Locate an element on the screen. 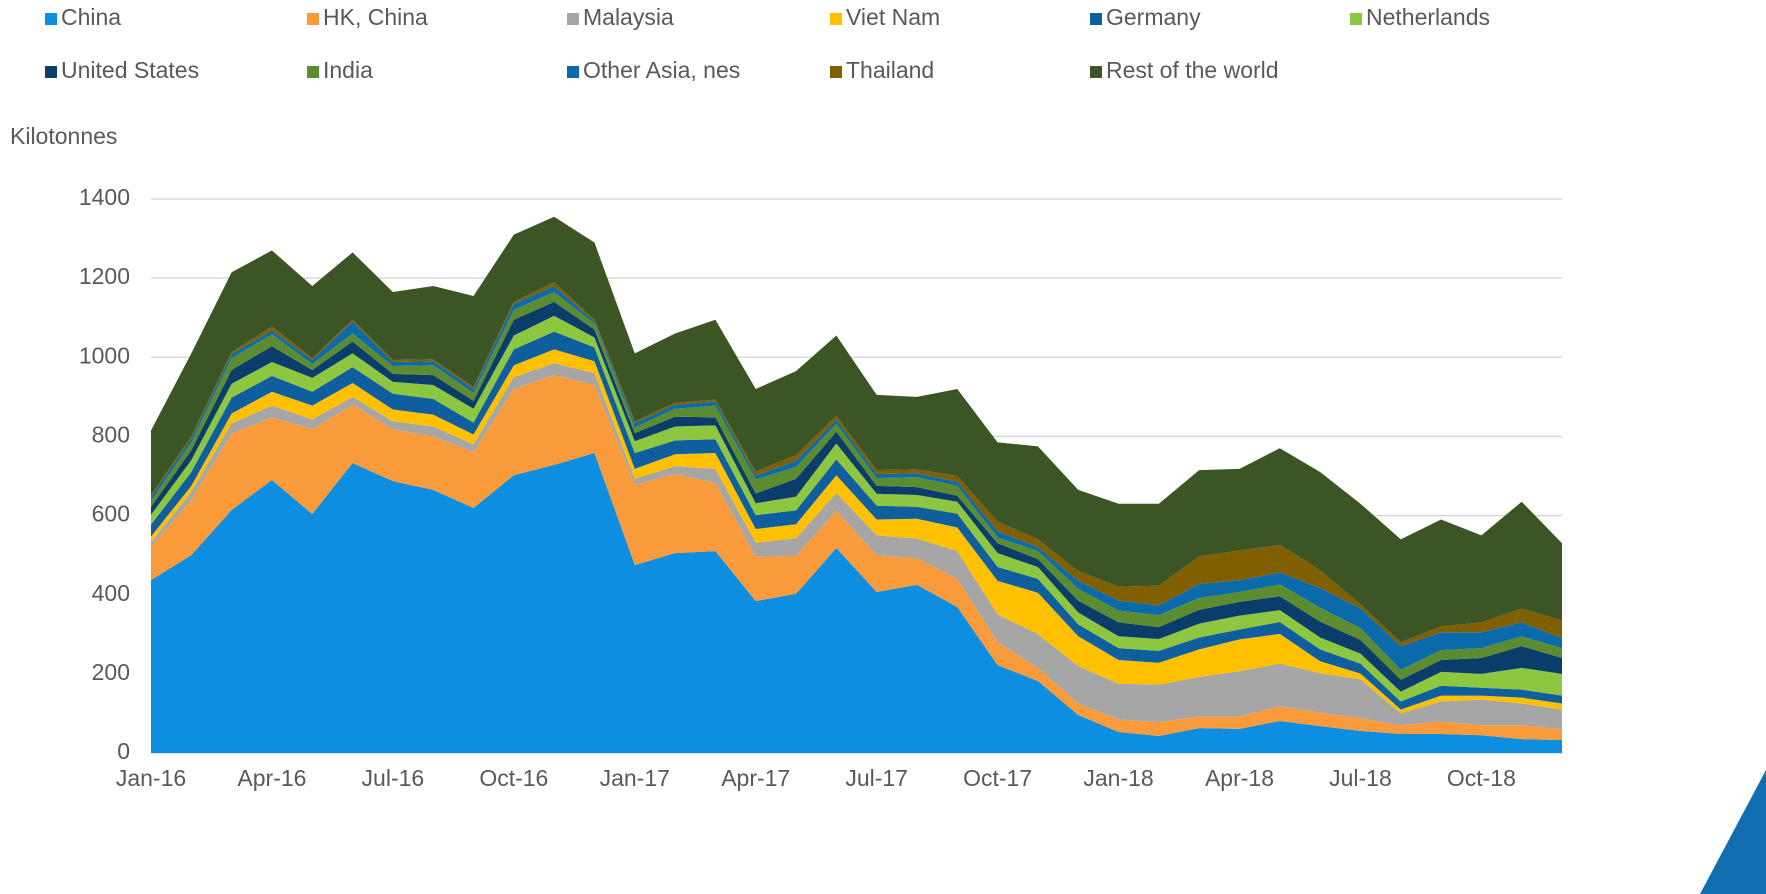 The image size is (1766, 894). x-tick-label: Jan-18 is located at coordinates (1118, 778).